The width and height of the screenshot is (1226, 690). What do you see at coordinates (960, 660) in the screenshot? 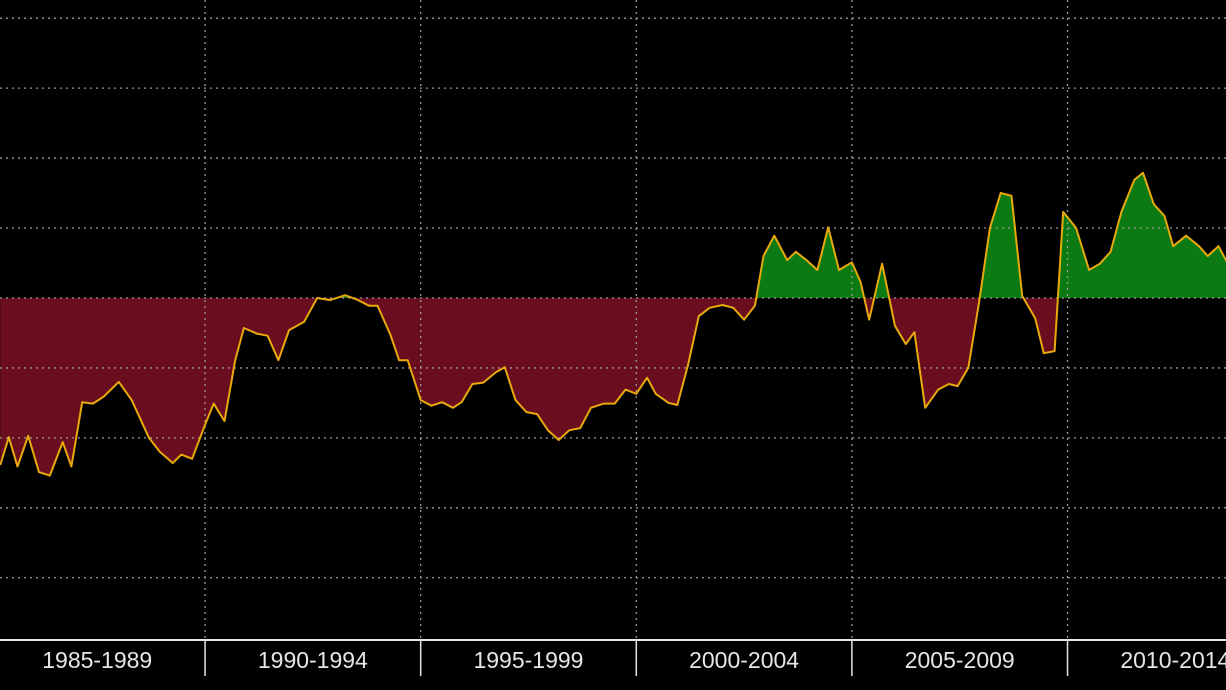
I see `x-tick-label: 2005-2009` at bounding box center [960, 660].